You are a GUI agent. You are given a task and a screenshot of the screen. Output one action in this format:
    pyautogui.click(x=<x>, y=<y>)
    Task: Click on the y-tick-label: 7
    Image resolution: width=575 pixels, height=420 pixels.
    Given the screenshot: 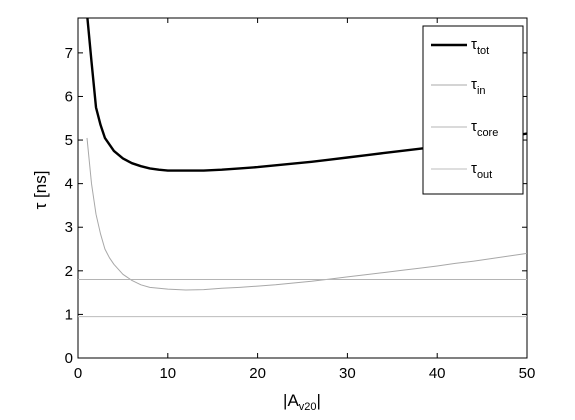 What is the action you would take?
    pyautogui.click(x=69, y=53)
    